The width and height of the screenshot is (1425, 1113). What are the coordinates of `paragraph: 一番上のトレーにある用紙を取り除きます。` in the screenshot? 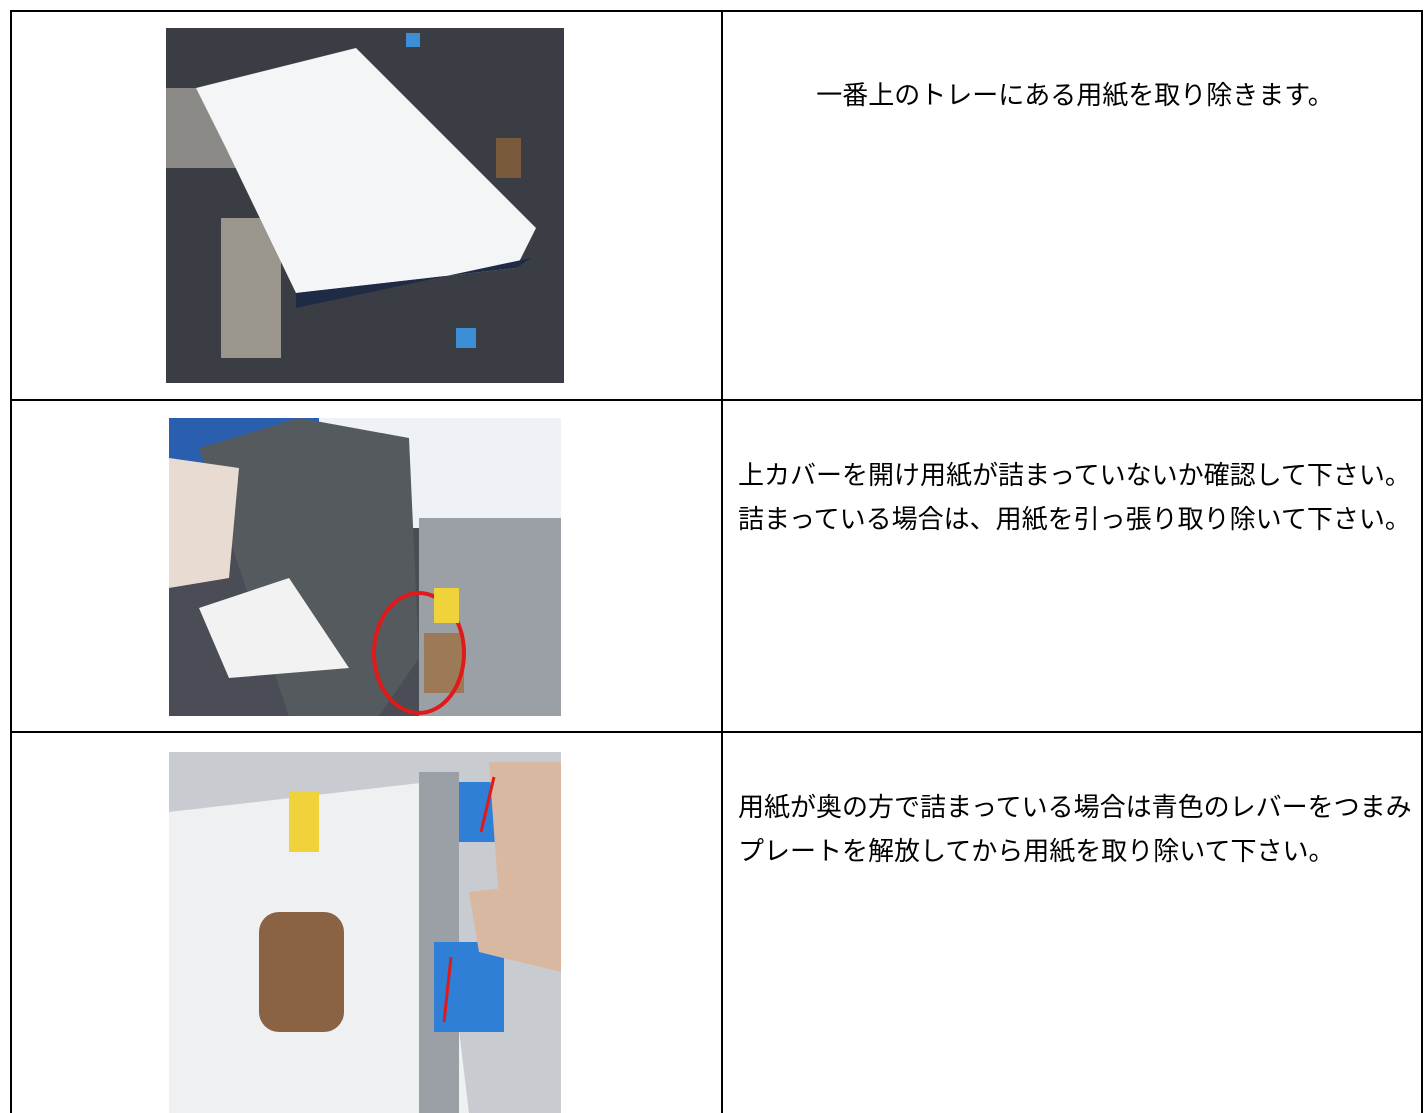 It's located at (1075, 96).